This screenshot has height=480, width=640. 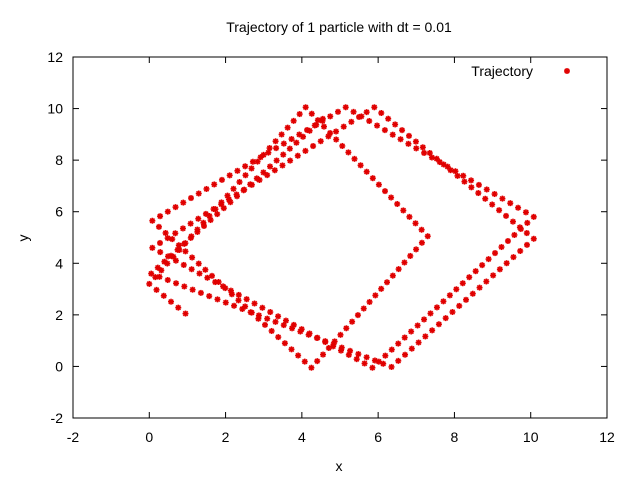 I want to click on legend: Trajectory, so click(x=520, y=71).